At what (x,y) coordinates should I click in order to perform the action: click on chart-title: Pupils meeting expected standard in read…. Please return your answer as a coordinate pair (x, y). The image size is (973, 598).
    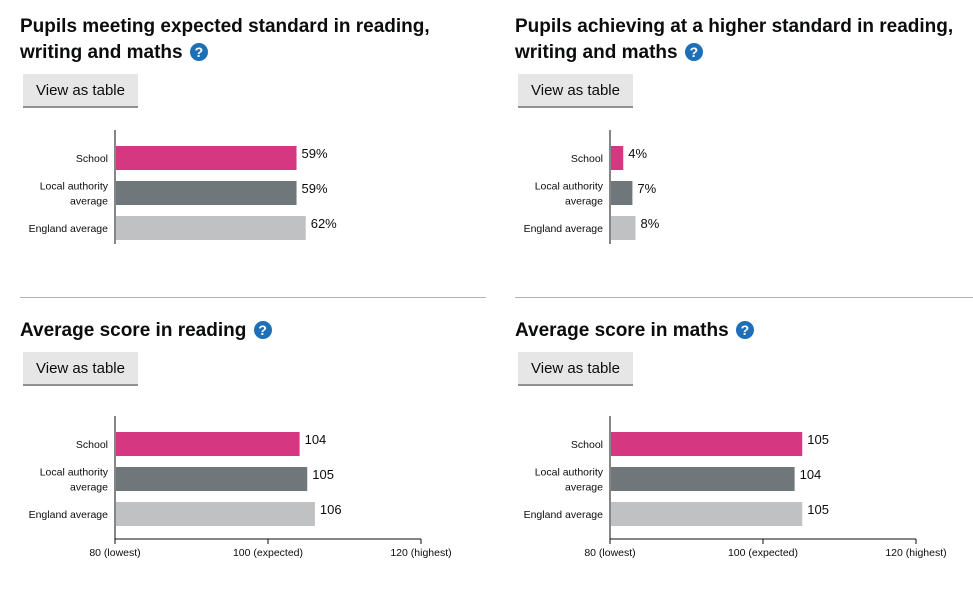
    Looking at the image, I should click on (225, 39).